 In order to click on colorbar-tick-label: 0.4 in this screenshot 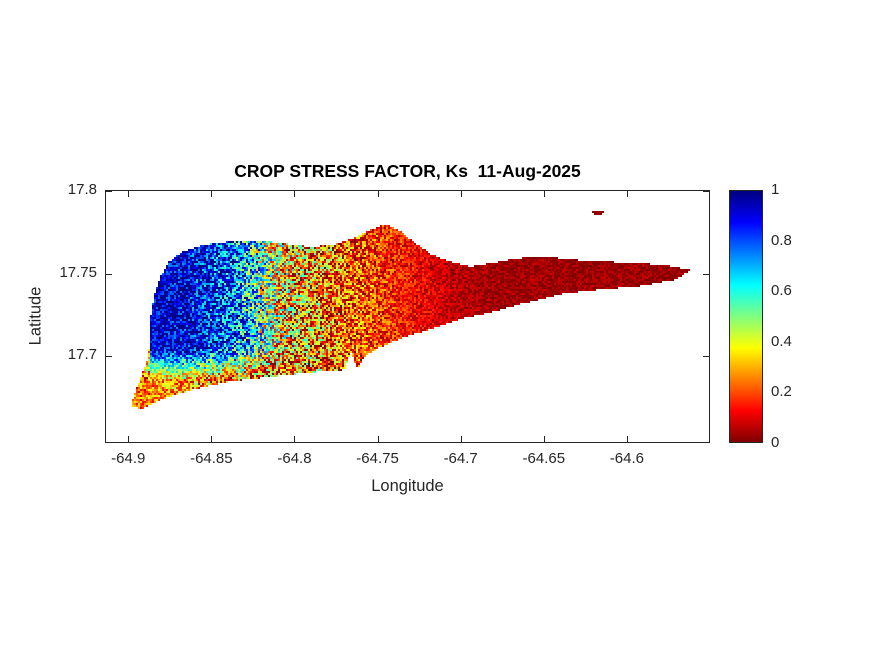, I will do `click(781, 341)`.